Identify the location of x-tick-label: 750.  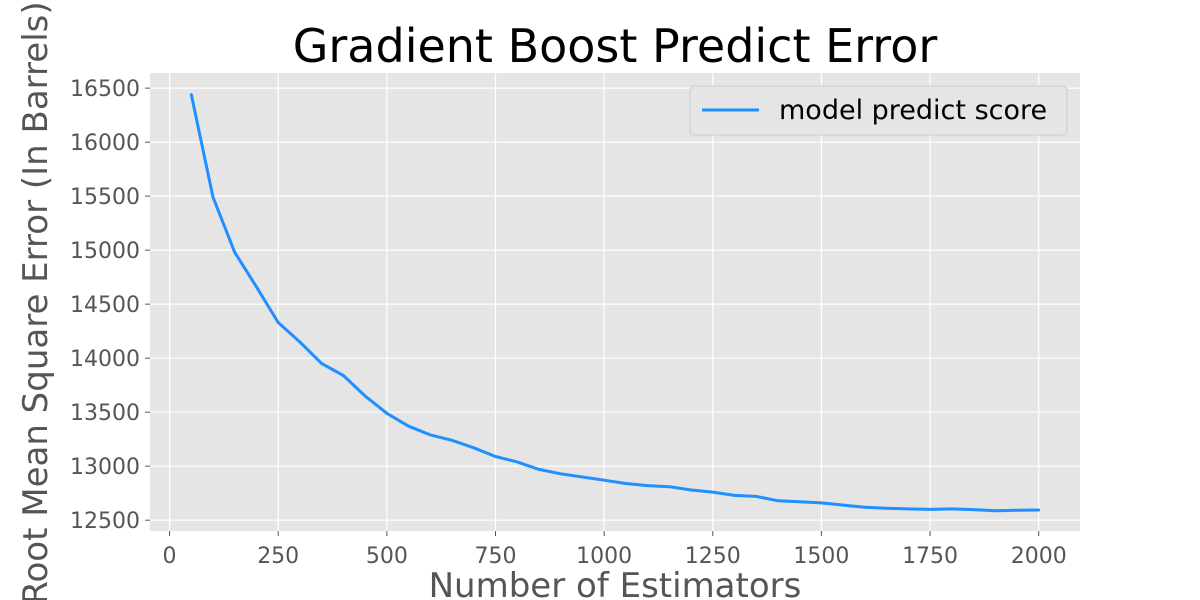
(495, 556).